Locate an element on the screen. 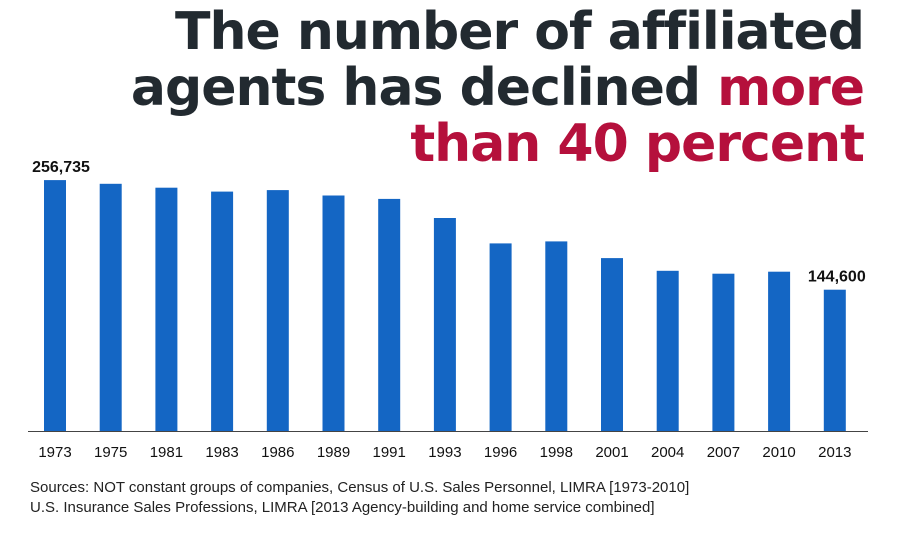 The image size is (900, 537). bar-2007 is located at coordinates (723, 352).